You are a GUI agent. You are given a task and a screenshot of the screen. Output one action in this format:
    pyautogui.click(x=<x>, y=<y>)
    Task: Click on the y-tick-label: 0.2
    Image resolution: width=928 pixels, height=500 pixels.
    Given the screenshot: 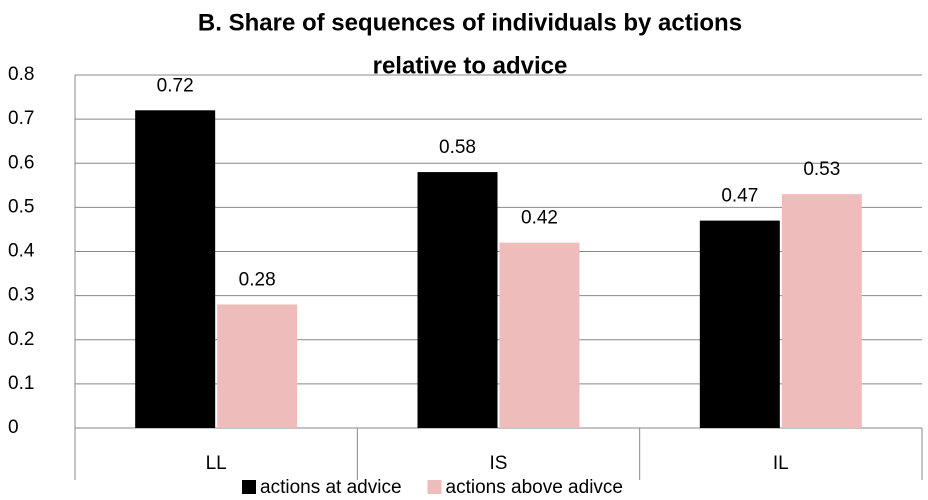 What is the action you would take?
    pyautogui.click(x=21, y=339)
    